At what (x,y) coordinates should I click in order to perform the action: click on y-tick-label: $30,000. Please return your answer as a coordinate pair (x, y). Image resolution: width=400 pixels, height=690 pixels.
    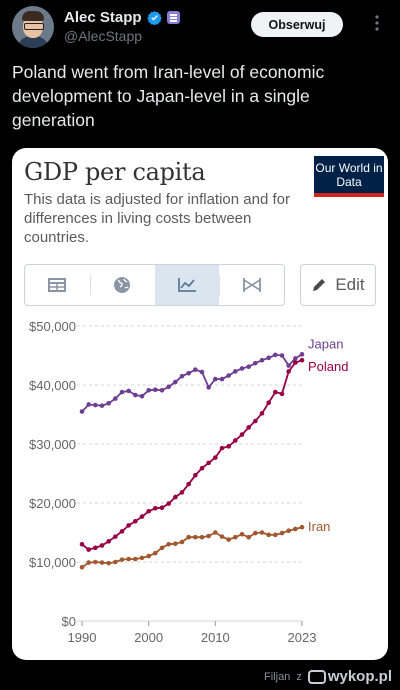
    Looking at the image, I should click on (52, 444).